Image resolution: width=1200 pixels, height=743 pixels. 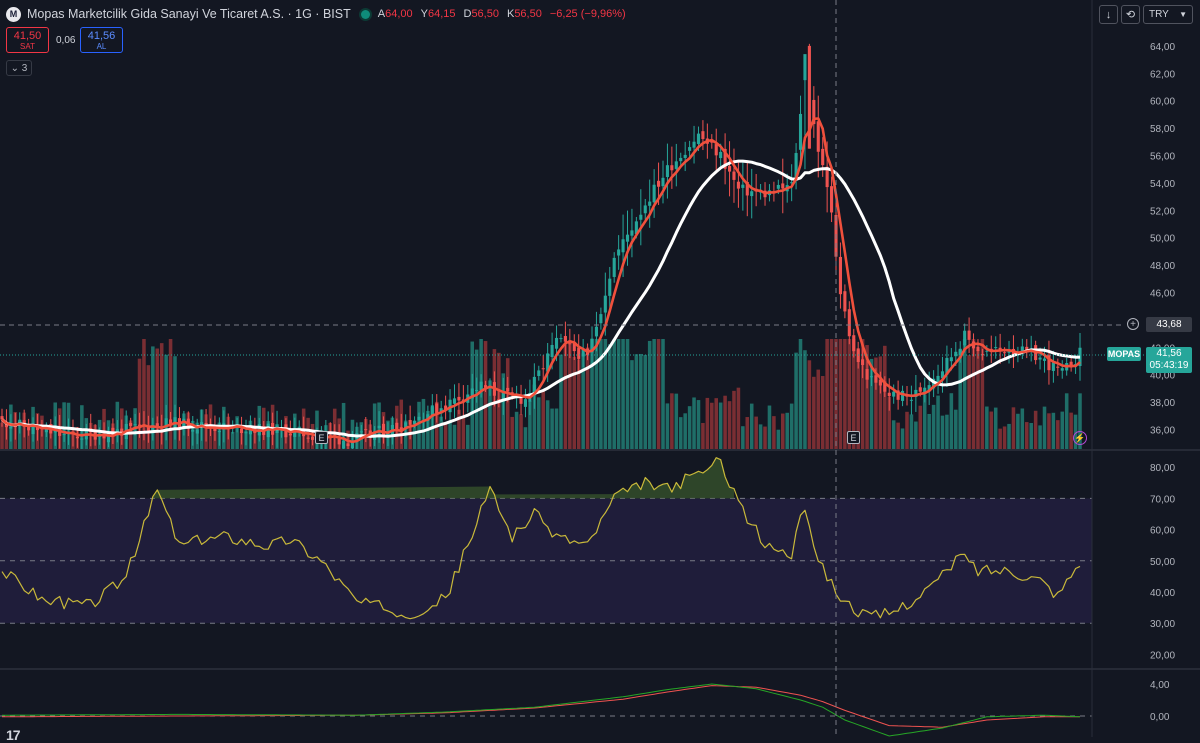 What do you see at coordinates (19, 68) in the screenshot?
I see `indicators-toggle-button: ⌄ 3` at bounding box center [19, 68].